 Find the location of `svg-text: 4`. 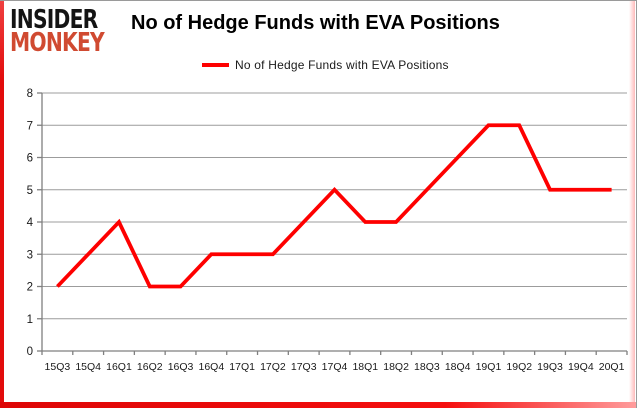

svg-text: 4 is located at coordinates (30, 223).